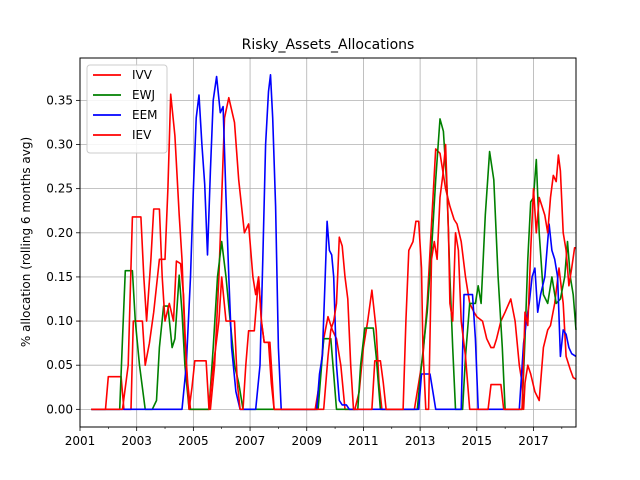 This screenshot has width=640, height=480. I want to click on y-tick-label: 0.20, so click(59, 233).